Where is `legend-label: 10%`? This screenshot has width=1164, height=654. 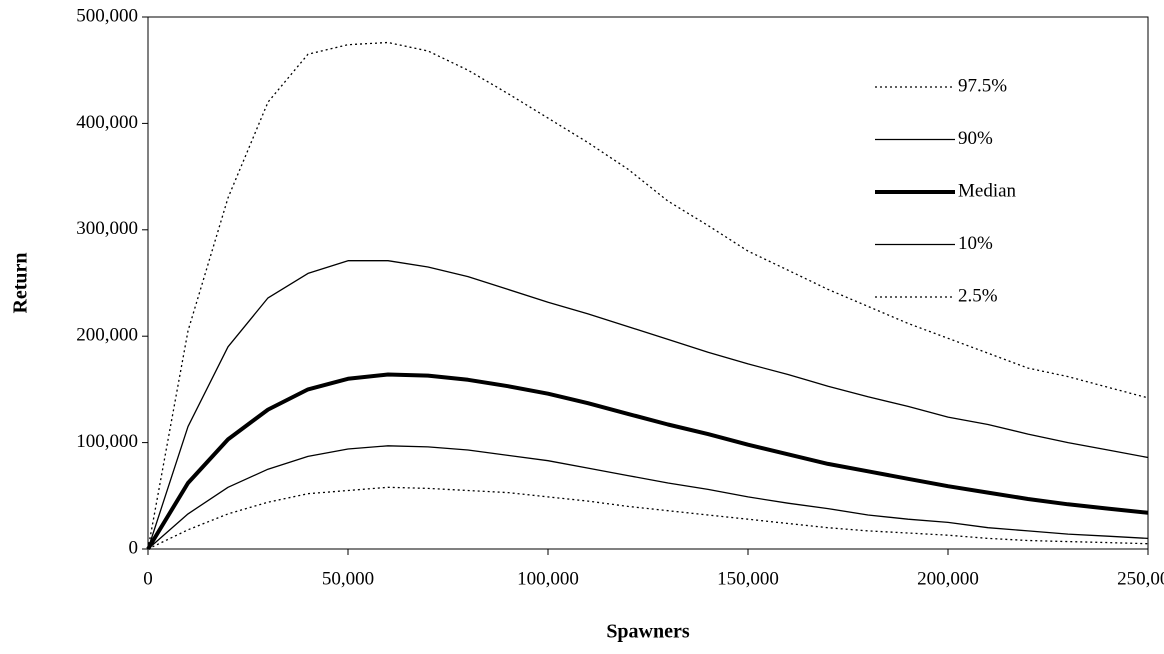 legend-label: 10% is located at coordinates (975, 243).